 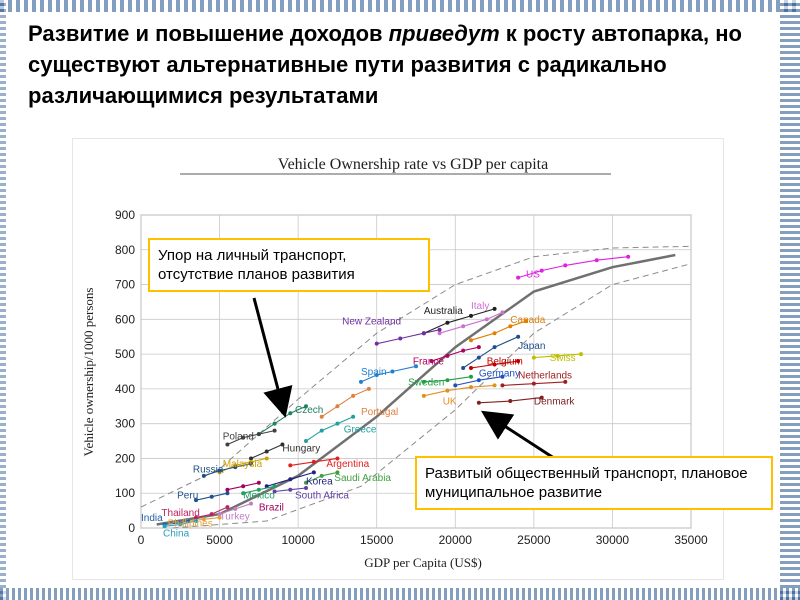 I want to click on data-point-germany, so click(x=502, y=376).